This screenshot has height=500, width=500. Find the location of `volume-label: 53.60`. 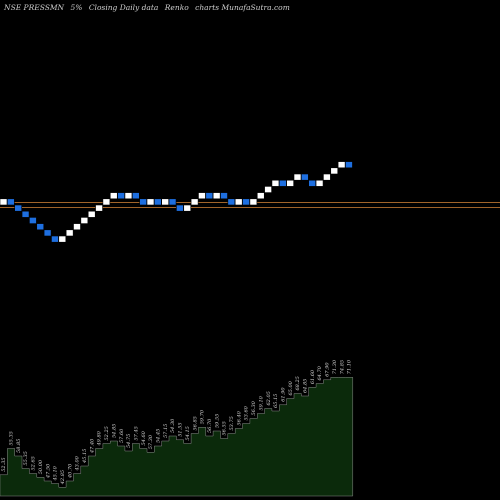

volume-label: 53.60 is located at coordinates (247, 412).